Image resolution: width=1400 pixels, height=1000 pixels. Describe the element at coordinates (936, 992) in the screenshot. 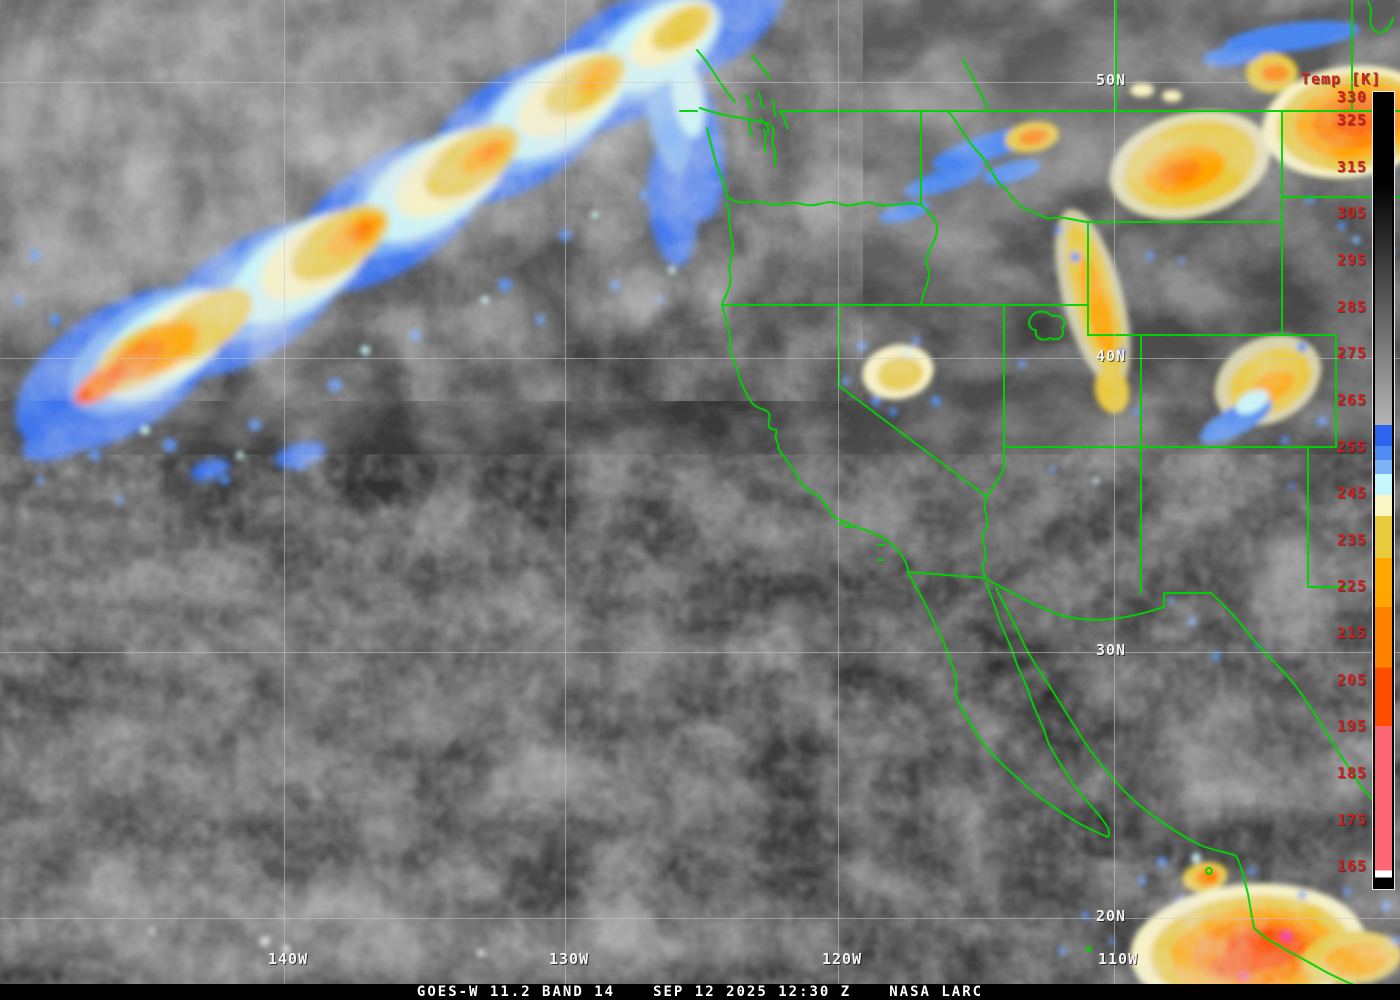

I see `caption-credit: NASA LARC` at that location.